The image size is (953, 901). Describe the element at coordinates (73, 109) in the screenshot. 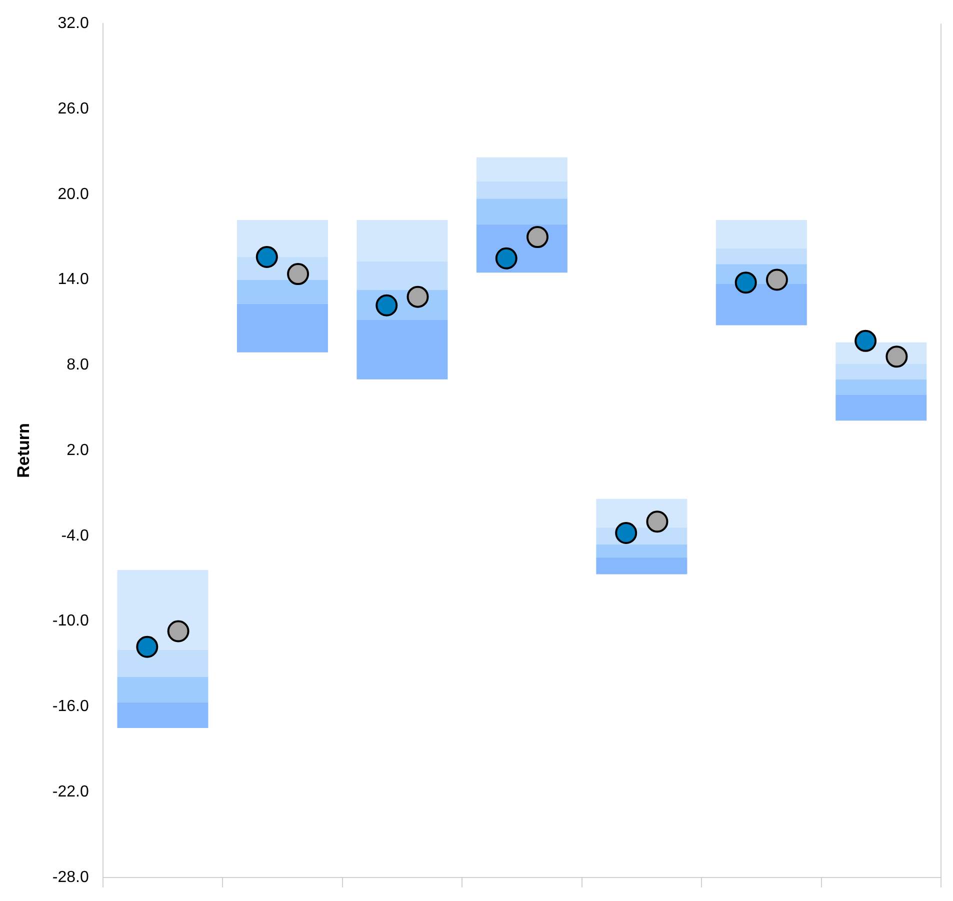

I see `y-tick-label: 26.0` at that location.